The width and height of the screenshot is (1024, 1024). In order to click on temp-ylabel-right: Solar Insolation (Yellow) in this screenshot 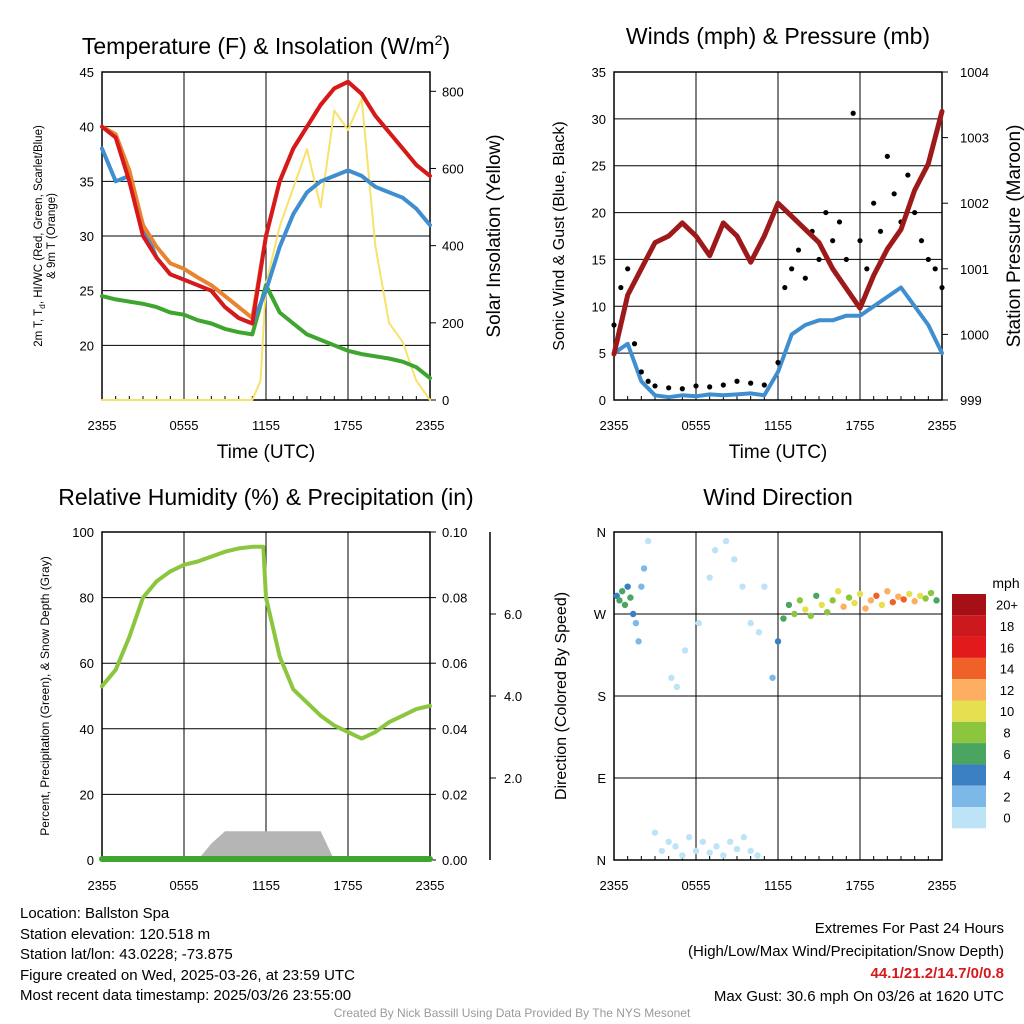, I will do `click(494, 235)`.